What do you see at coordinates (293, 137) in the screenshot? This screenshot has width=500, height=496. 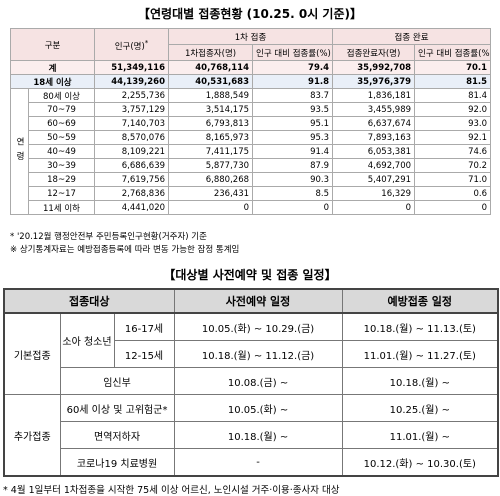 I see `cell: 95.3` at bounding box center [293, 137].